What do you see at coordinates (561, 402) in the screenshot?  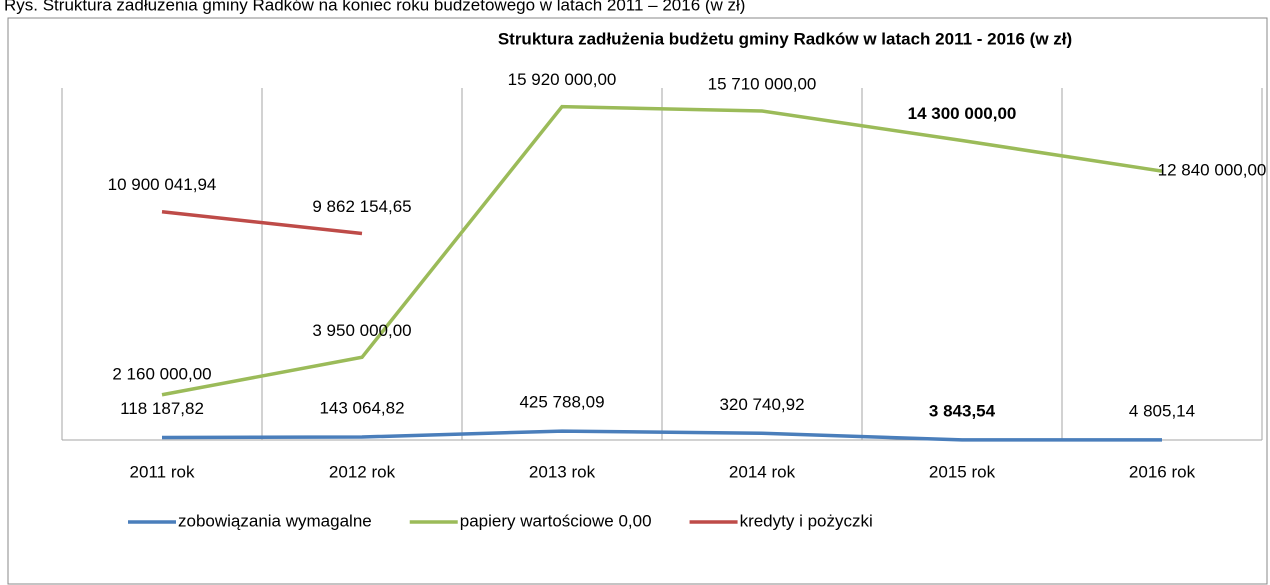 I see `data-label: 425 788,09` at bounding box center [561, 402].